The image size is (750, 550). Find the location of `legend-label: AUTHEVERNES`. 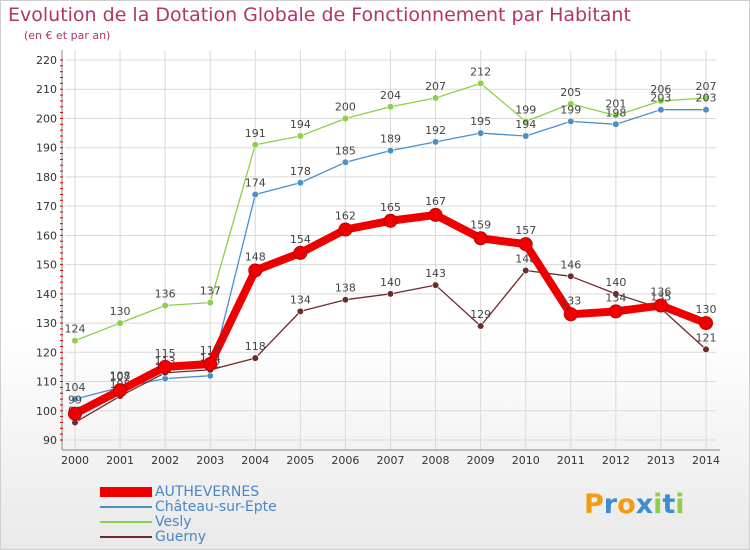

legend-label: AUTHEVERNES is located at coordinates (207, 492).